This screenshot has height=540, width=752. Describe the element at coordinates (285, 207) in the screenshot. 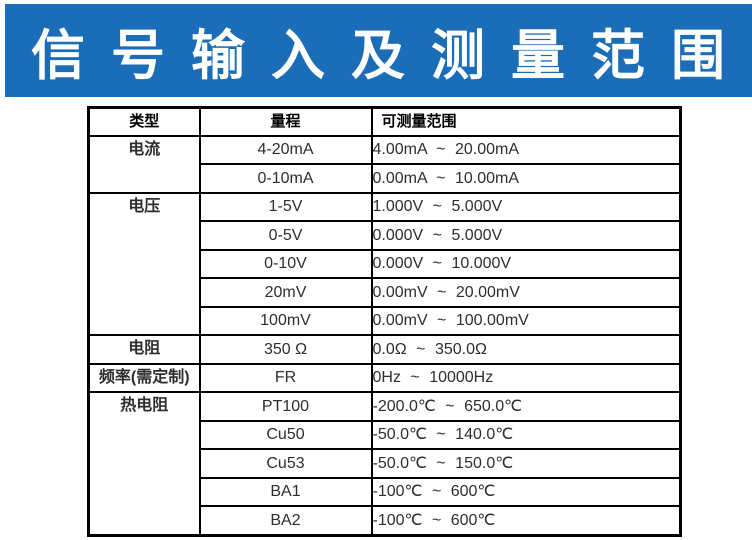

I see `range-cell: 1-5V` at that location.